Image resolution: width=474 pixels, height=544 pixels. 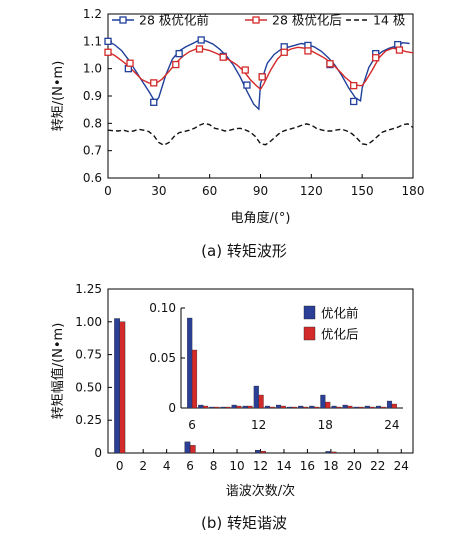 I want to click on x-tick-label: 150, so click(x=362, y=191).